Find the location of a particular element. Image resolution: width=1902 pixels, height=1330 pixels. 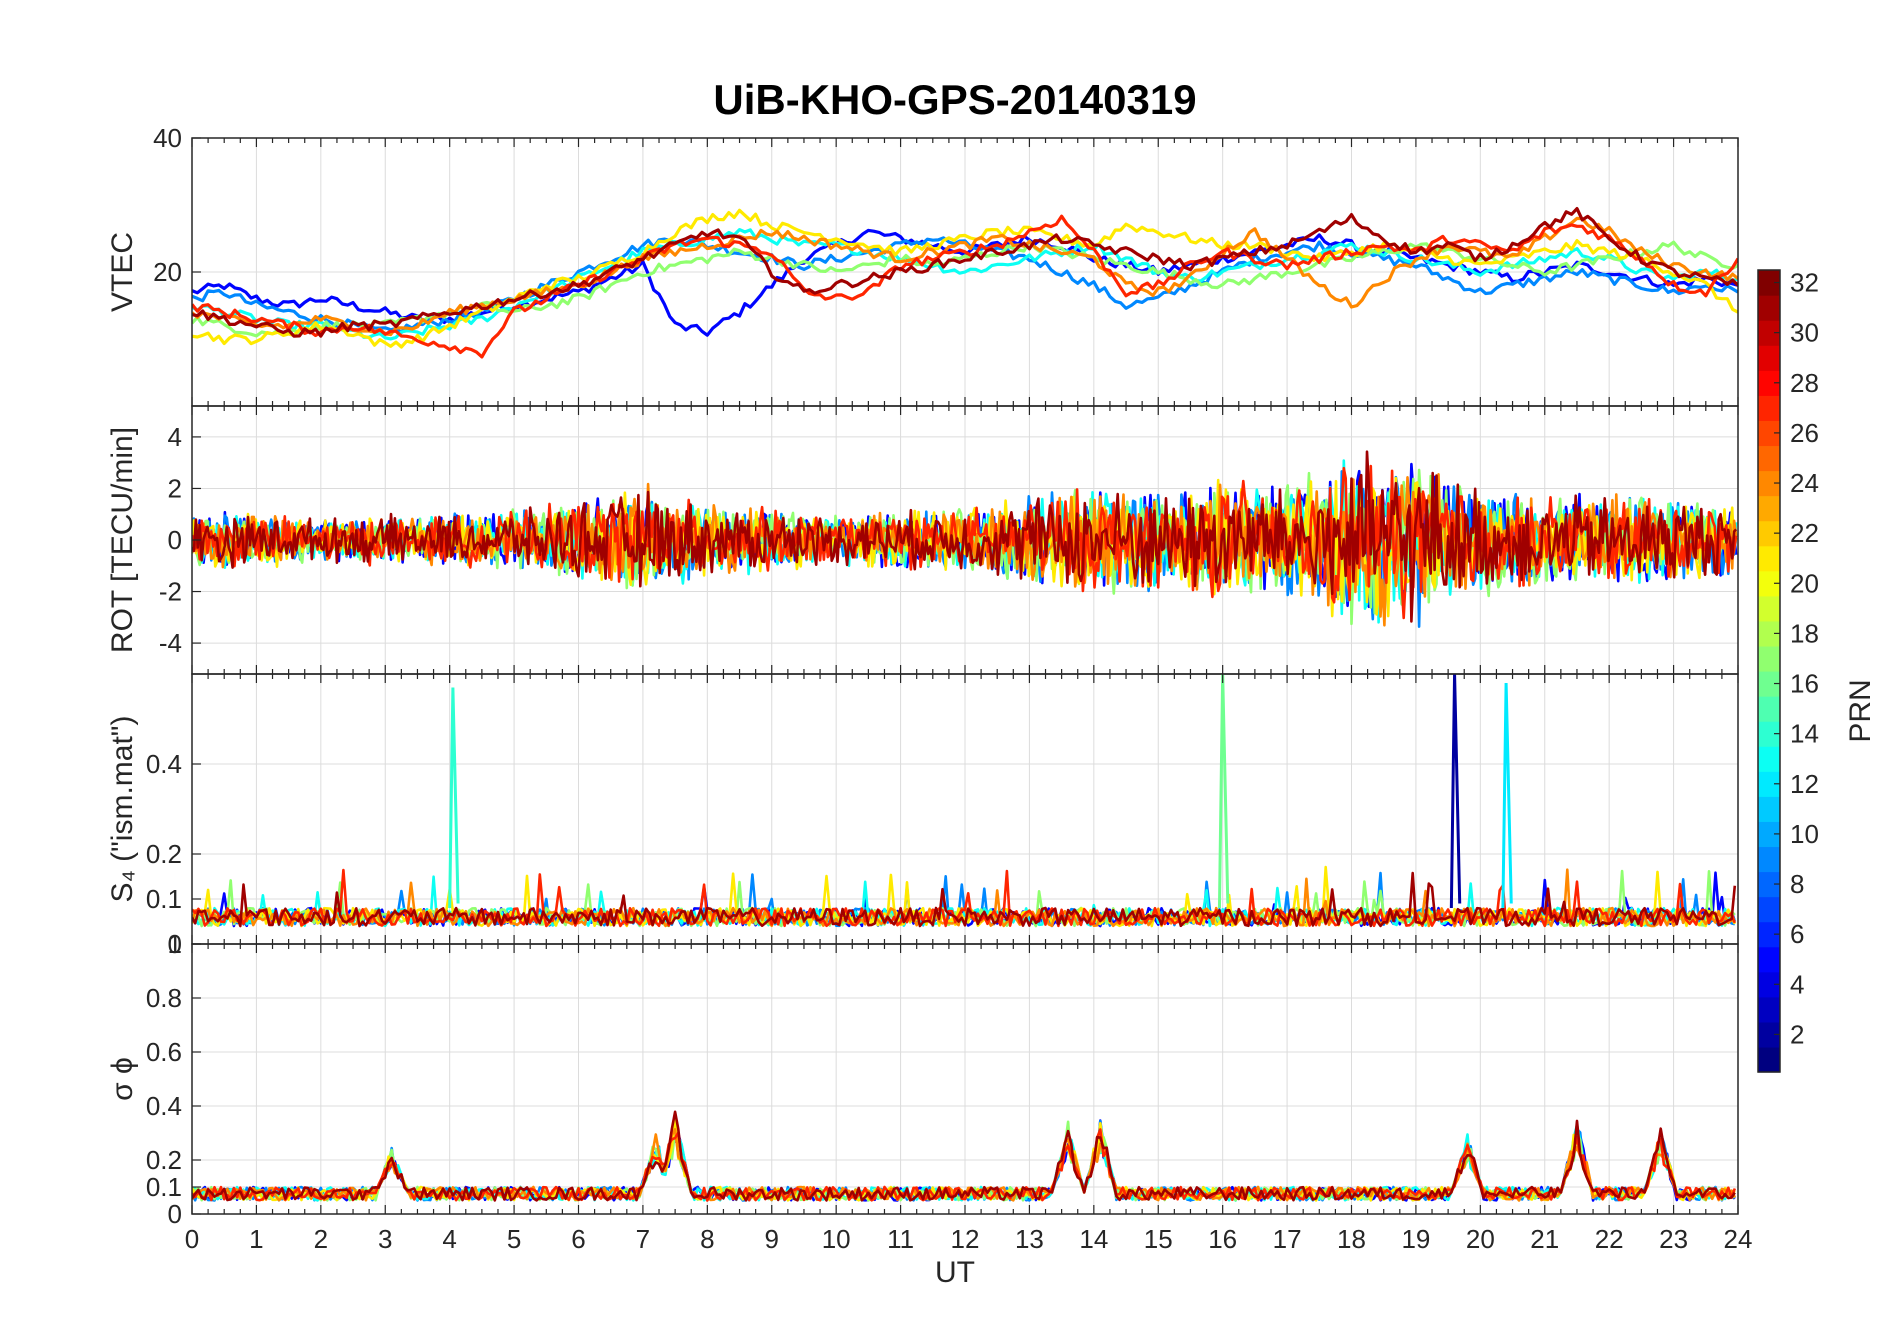

y-tick-label: 40 is located at coordinates (167, 138).